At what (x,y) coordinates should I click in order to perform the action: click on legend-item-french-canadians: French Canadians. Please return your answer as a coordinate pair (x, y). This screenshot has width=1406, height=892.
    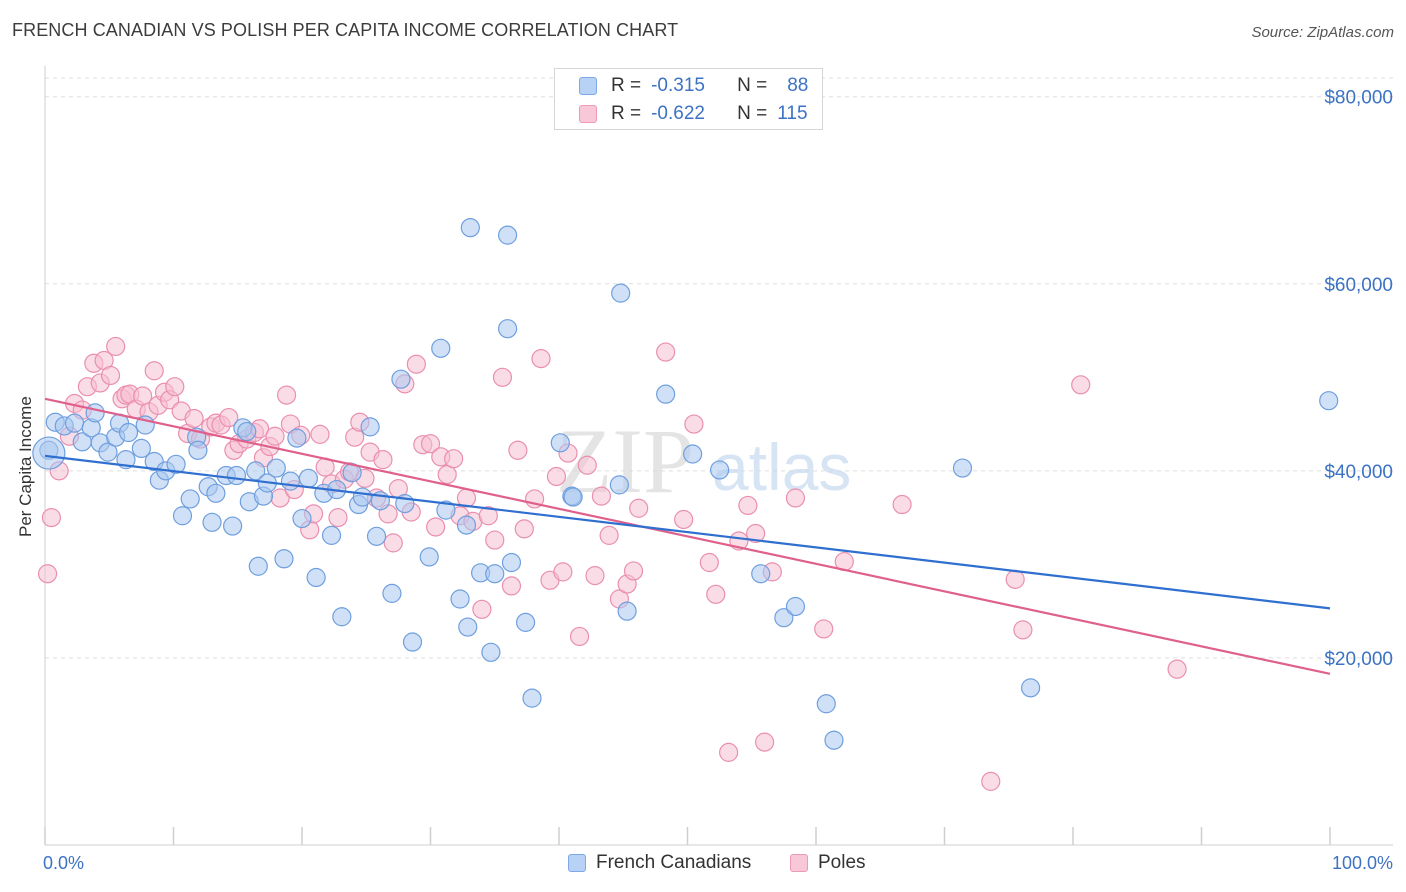
    Looking at the image, I should click on (659, 863).